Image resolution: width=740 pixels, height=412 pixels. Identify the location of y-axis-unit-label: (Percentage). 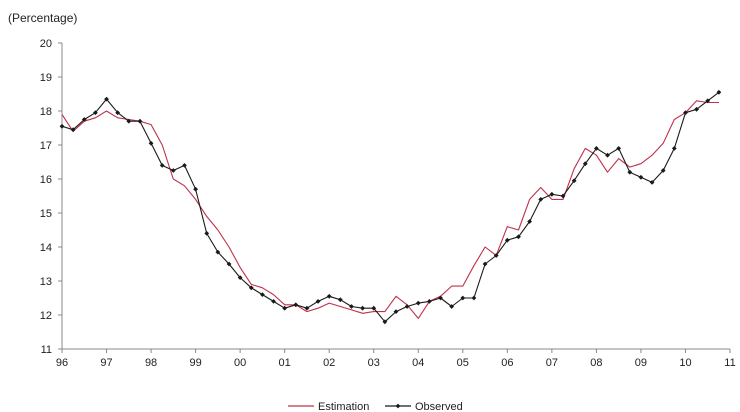
(42, 18).